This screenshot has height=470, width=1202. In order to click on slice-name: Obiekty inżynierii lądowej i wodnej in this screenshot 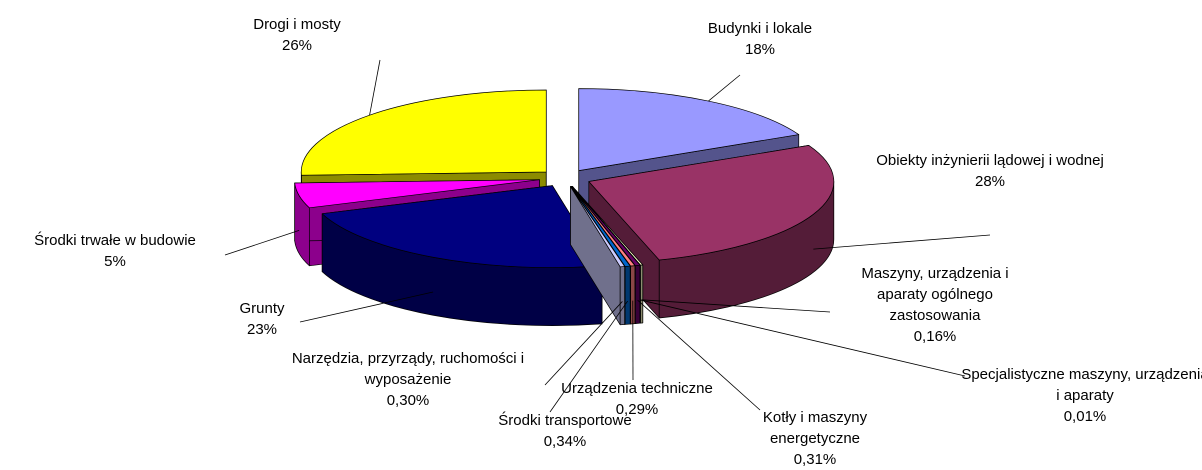, I will do `click(990, 160)`.